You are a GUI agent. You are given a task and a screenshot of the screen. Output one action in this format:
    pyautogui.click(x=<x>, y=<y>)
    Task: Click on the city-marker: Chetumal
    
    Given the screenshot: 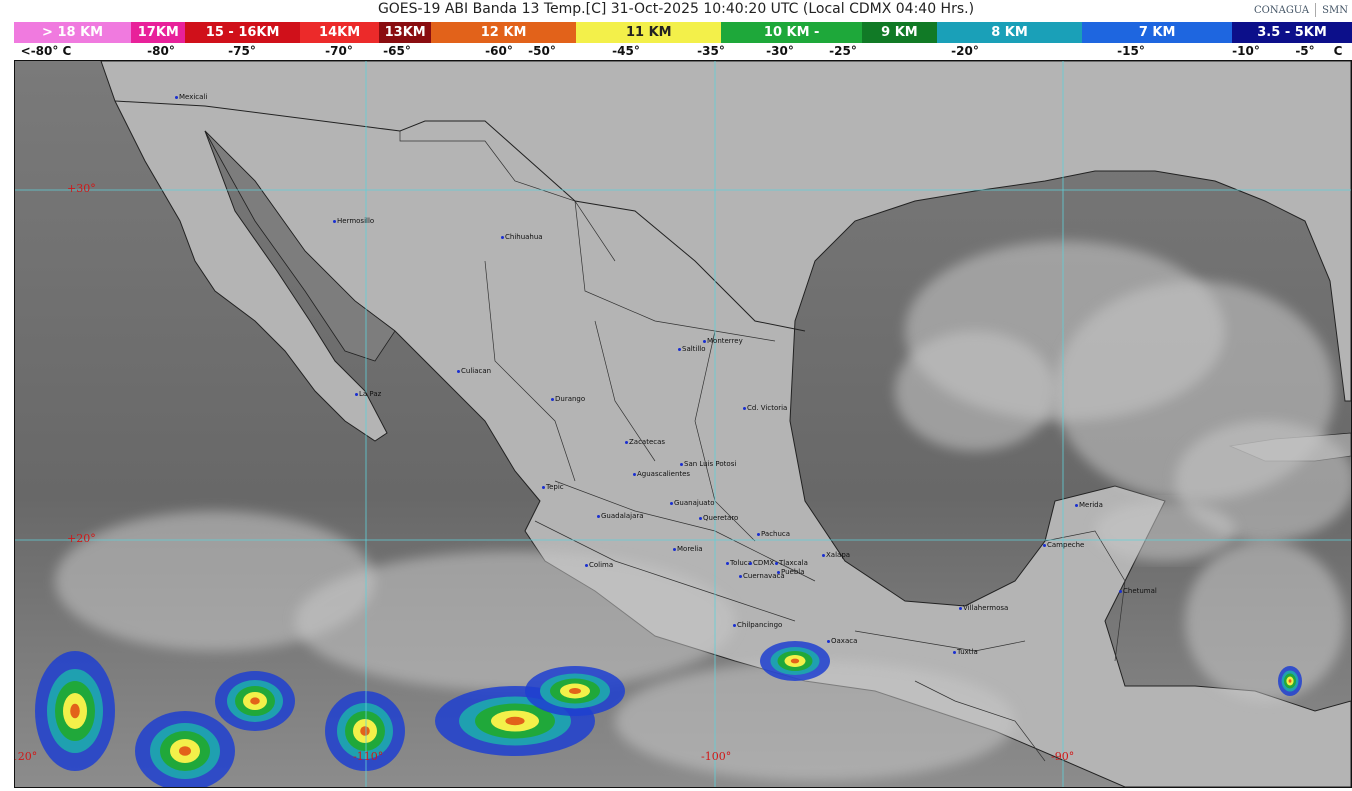 What is the action you would take?
    pyautogui.click(x=1138, y=591)
    